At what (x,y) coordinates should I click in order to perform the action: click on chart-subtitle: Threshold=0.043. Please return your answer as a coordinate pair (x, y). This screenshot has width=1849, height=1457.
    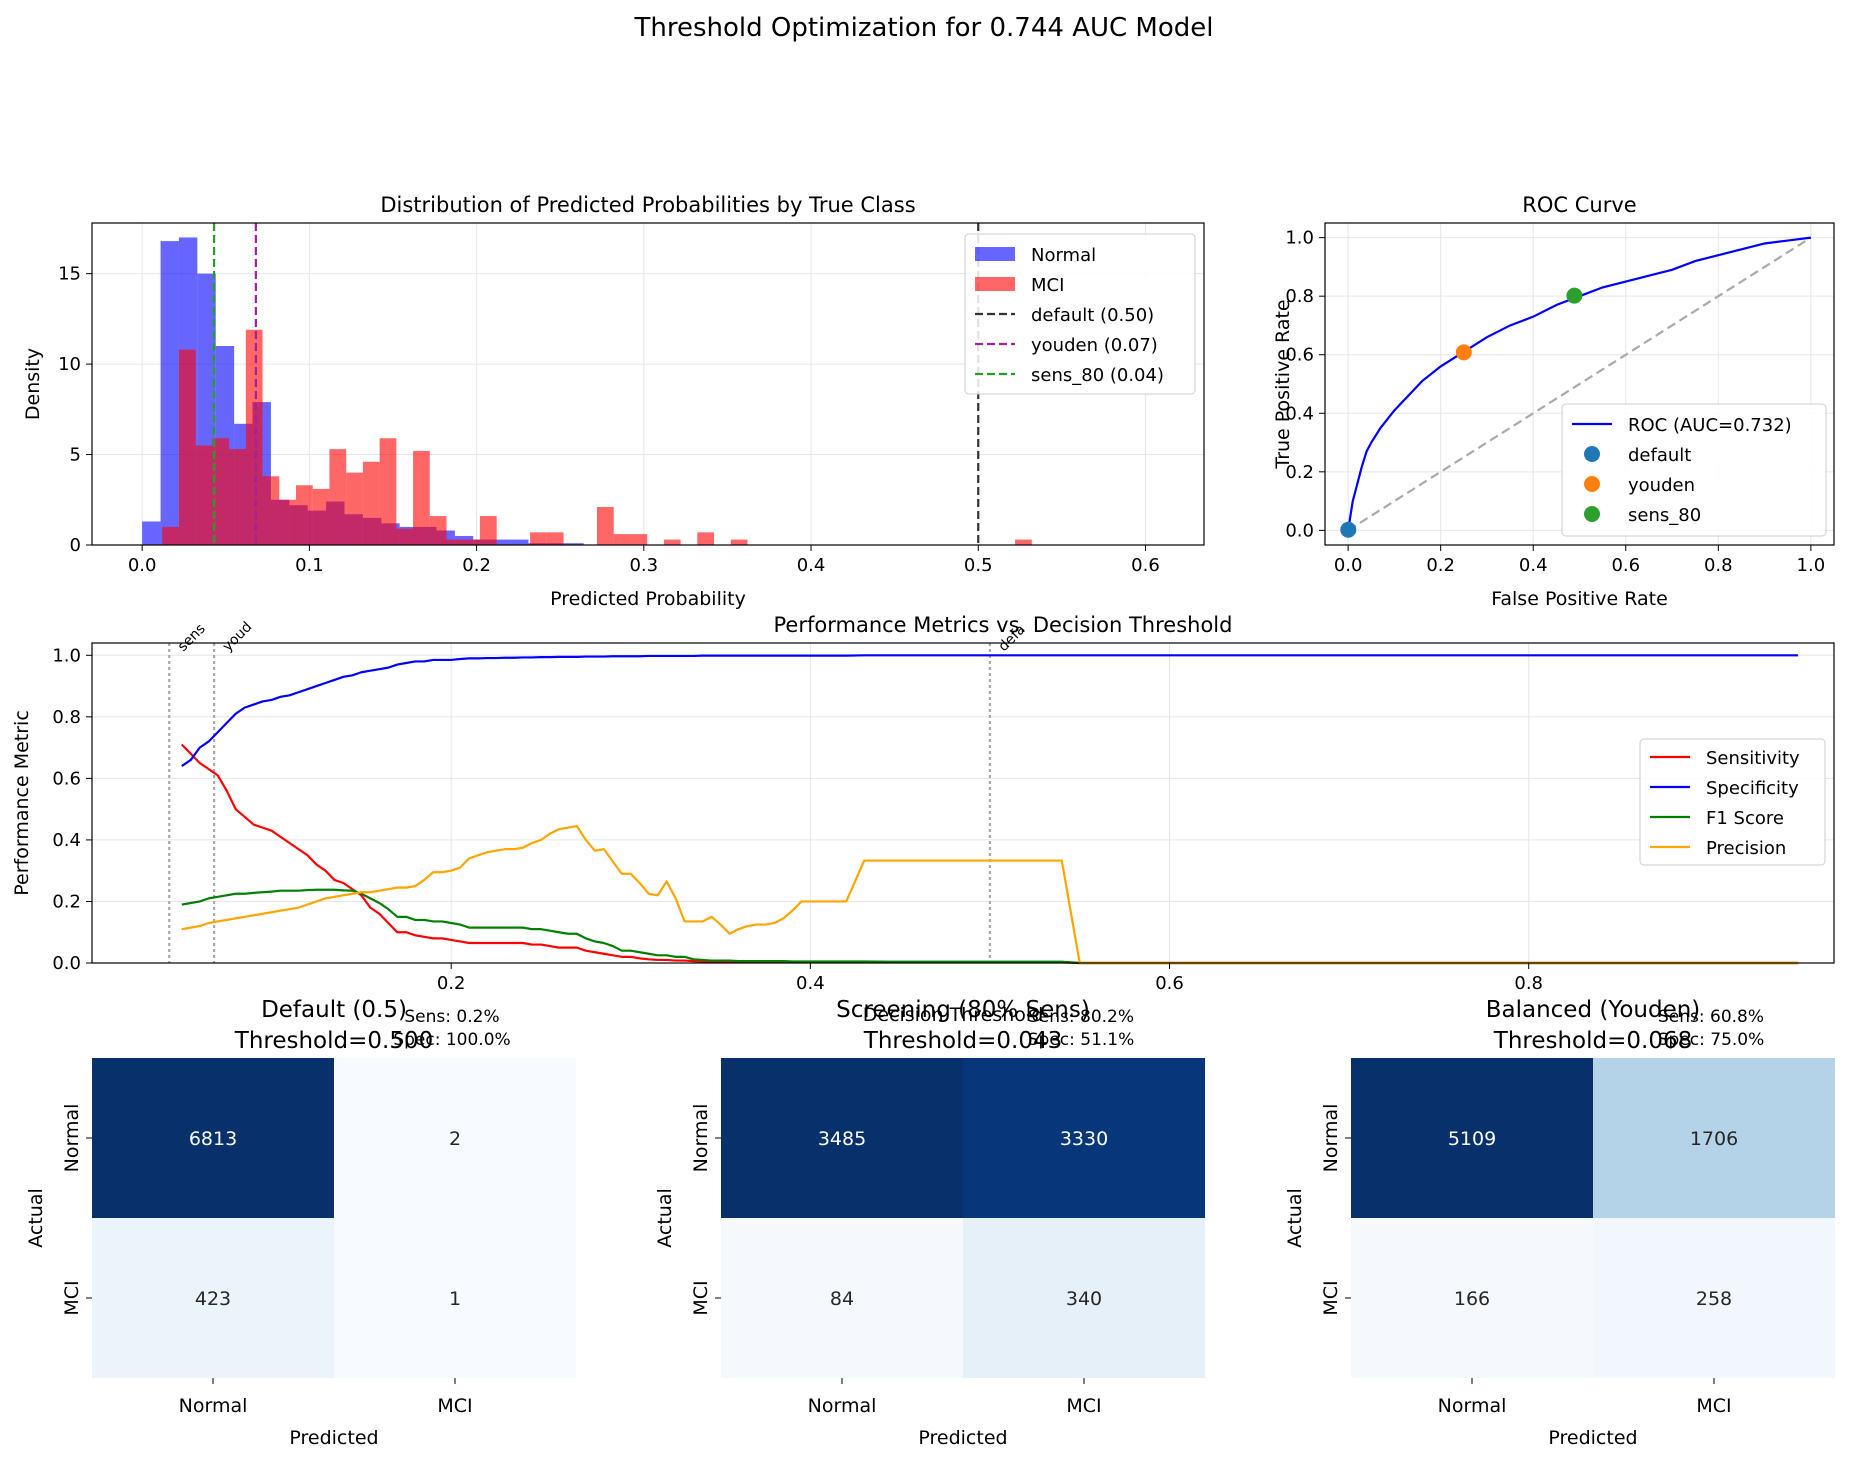
    Looking at the image, I should click on (962, 1041).